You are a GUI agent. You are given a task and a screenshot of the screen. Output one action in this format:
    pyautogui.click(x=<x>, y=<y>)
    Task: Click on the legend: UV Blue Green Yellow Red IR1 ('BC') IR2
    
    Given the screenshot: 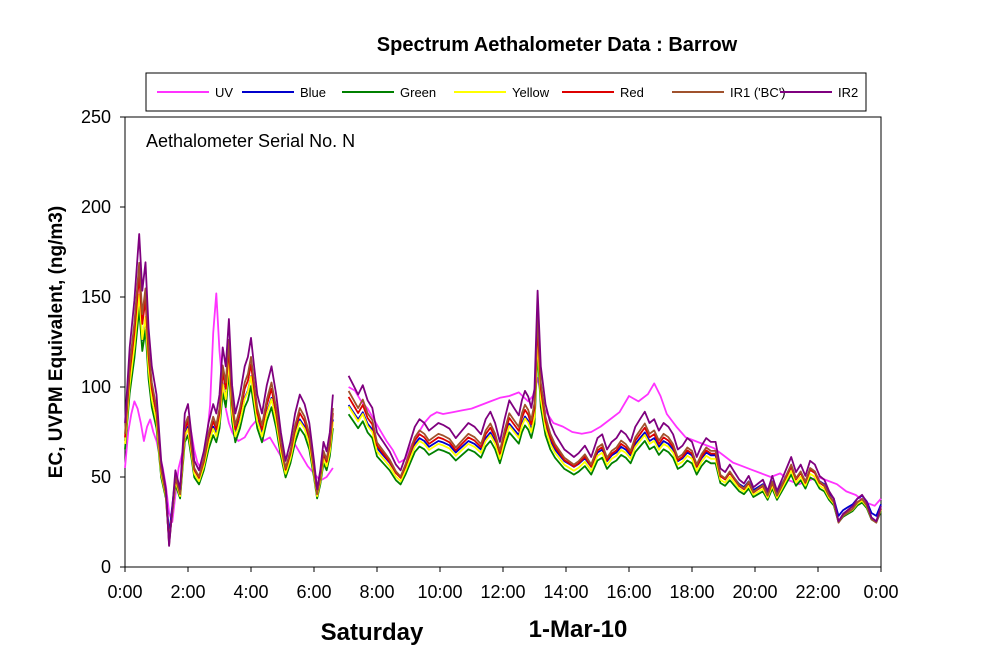 What is the action you would take?
    pyautogui.click(x=506, y=92)
    